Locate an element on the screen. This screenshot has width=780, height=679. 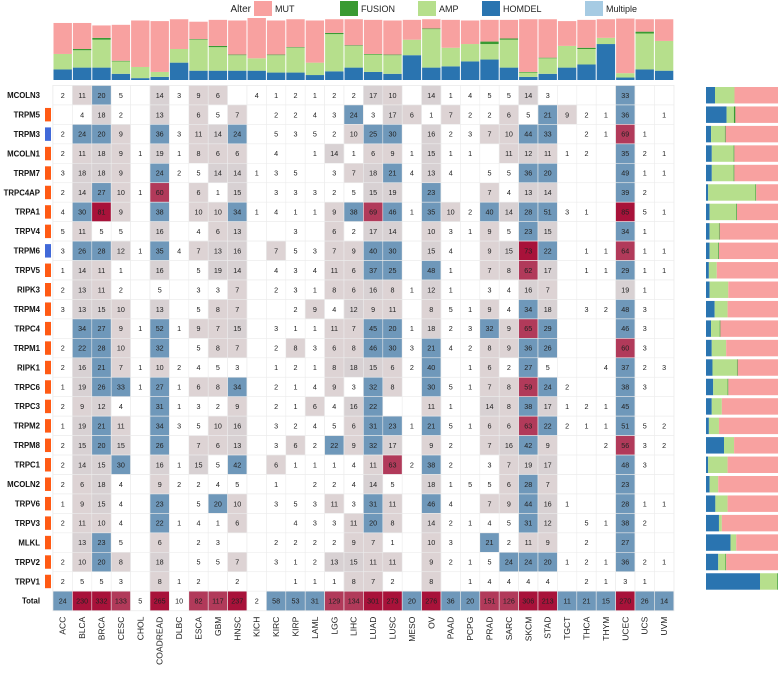
cell-value-trpa1-sarc: 14 is located at coordinates (509, 212).